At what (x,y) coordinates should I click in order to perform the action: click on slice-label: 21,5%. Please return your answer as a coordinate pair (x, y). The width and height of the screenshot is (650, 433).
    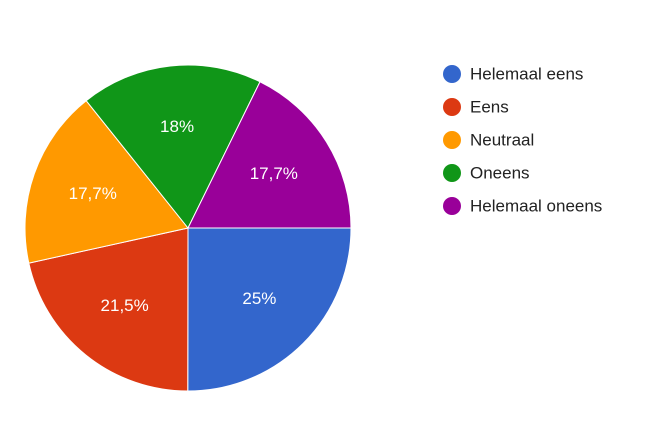
    Looking at the image, I should click on (125, 305).